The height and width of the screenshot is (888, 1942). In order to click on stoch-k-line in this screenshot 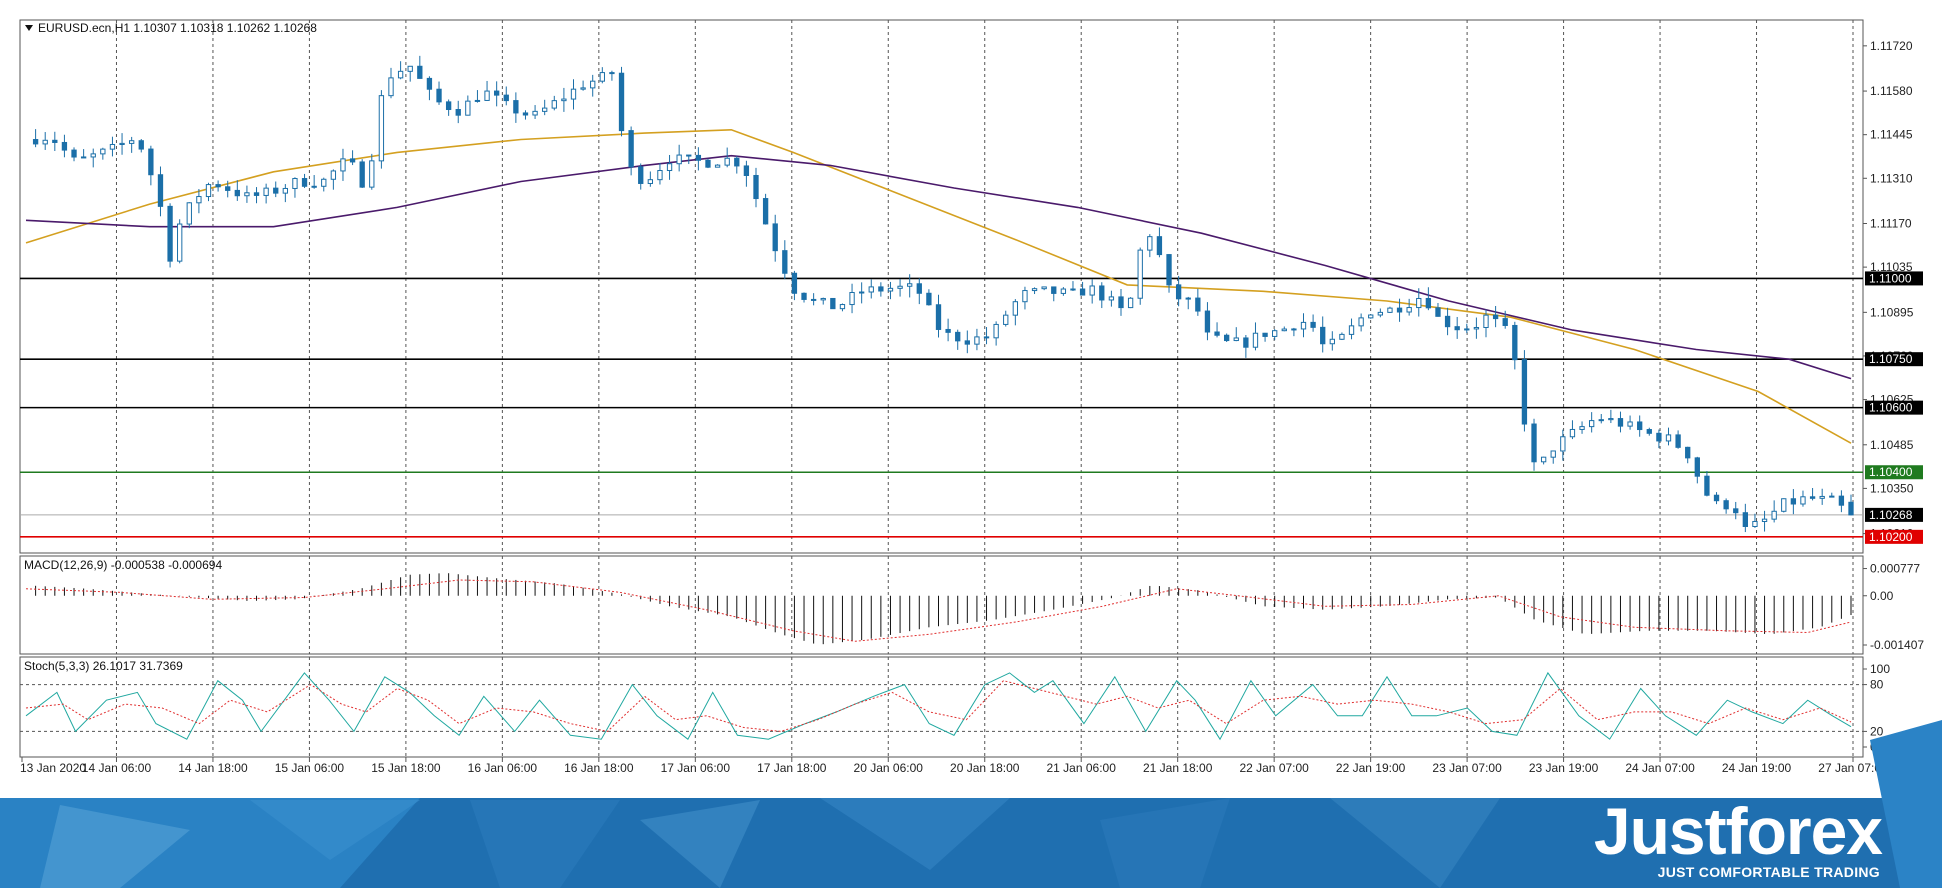, I will do `click(938, 706)`.